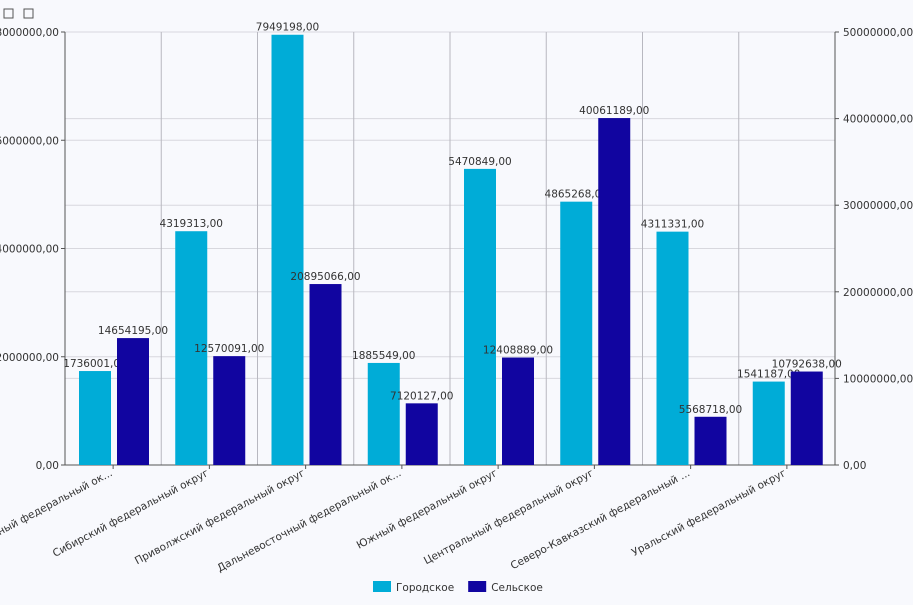  What do you see at coordinates (131, 513) in the screenshot?
I see `x-tick-label: Сибирский федеральный округ` at bounding box center [131, 513].